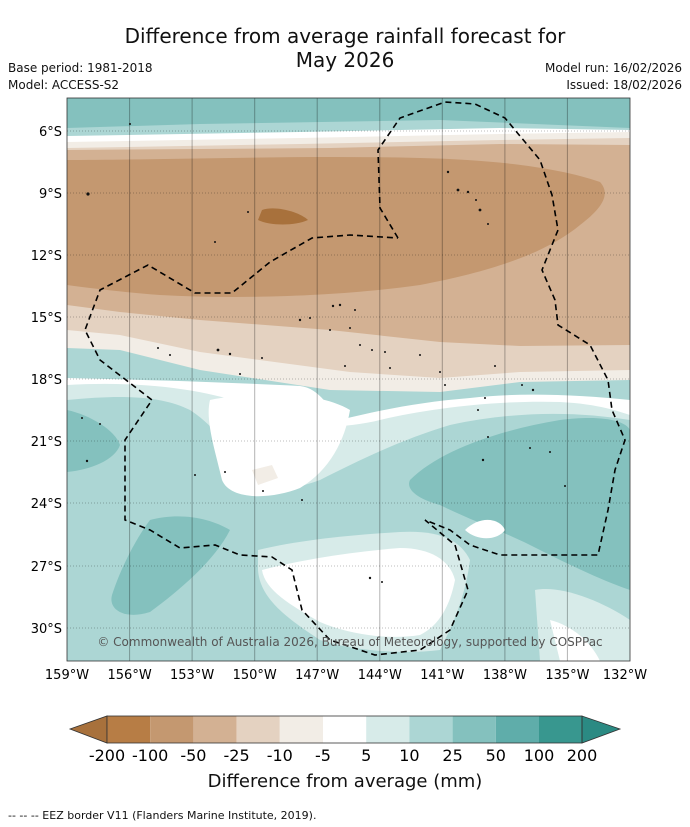 This screenshot has width=690, height=827. Describe the element at coordinates (613, 68) in the screenshot. I see `model-run-date: Model run: 16/02/2026` at that location.